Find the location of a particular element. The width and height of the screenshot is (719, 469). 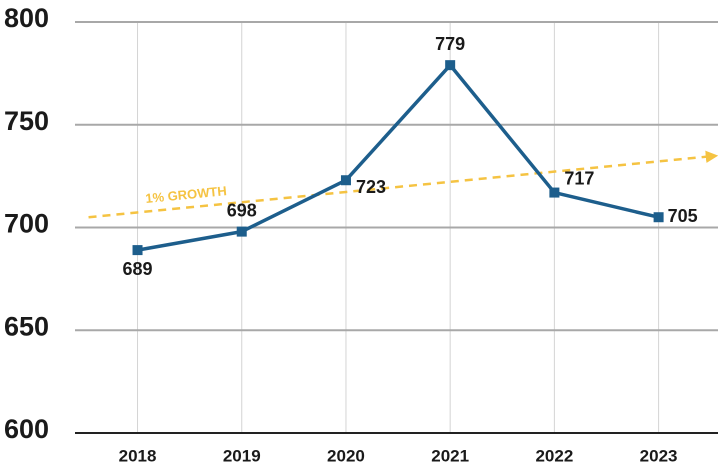

y-tick-label: 800 is located at coordinates (26, 18).